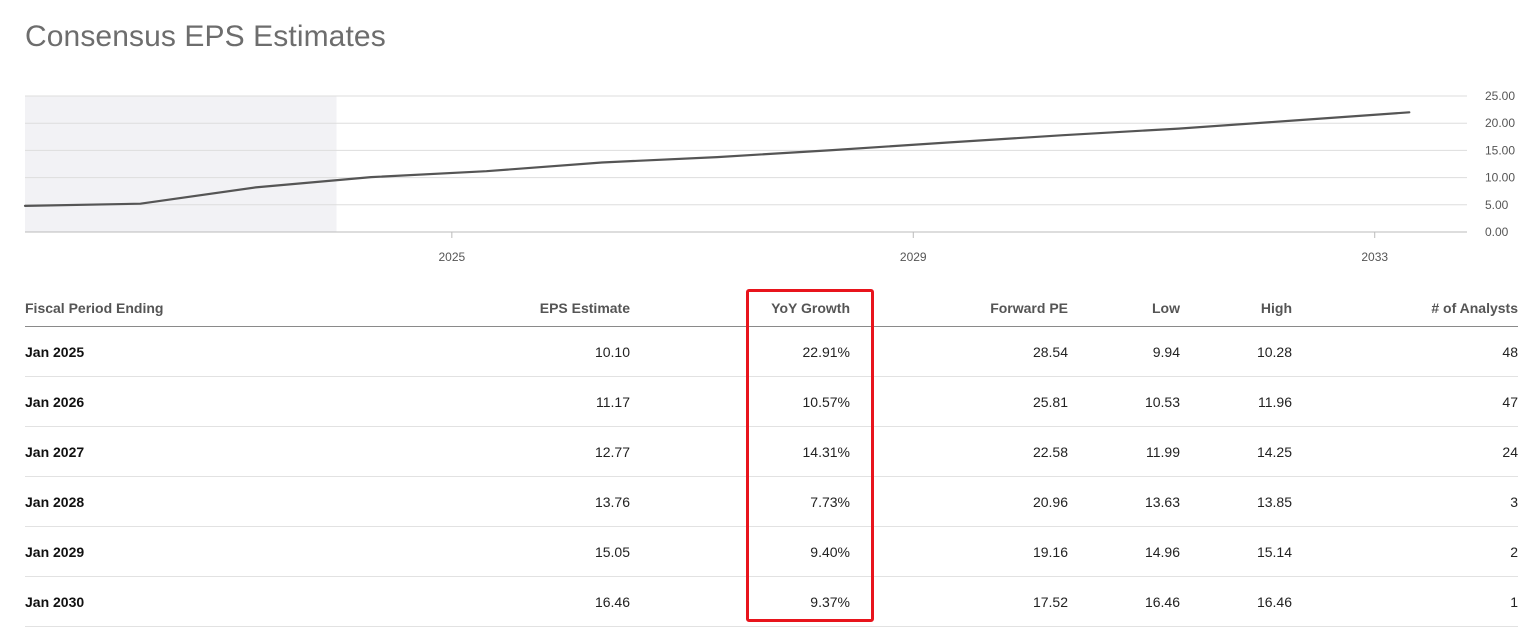  Describe the element at coordinates (175, 601) in the screenshot. I see `cell-fiscal-period: Jan 2030` at that location.